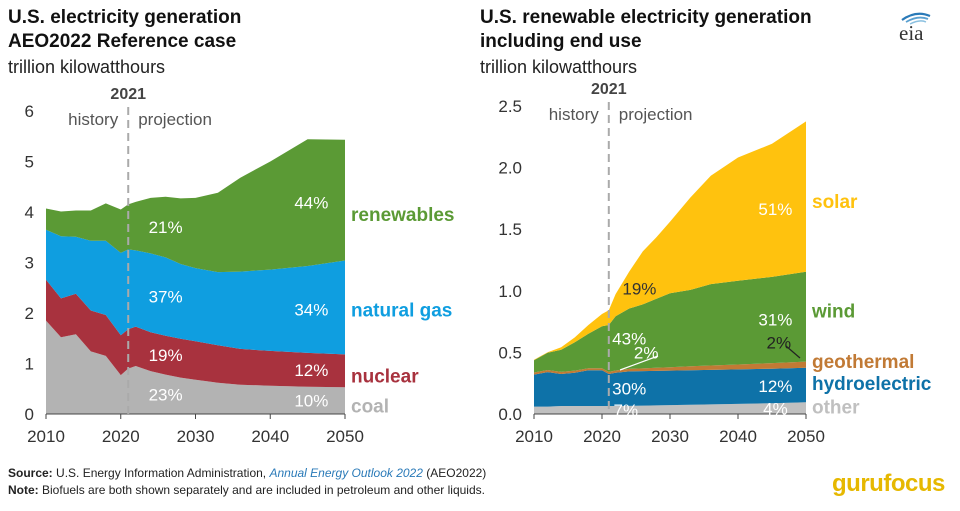 The height and width of the screenshot is (511, 960). Describe the element at coordinates (456, 473) in the screenshot. I see `source-tail: (AEO2022)` at that location.